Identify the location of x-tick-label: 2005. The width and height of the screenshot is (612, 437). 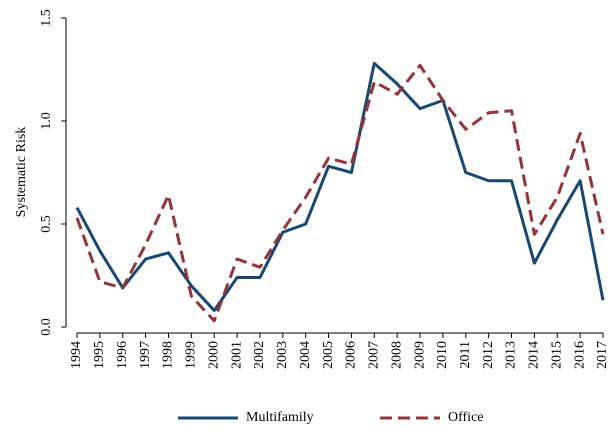
(328, 355).